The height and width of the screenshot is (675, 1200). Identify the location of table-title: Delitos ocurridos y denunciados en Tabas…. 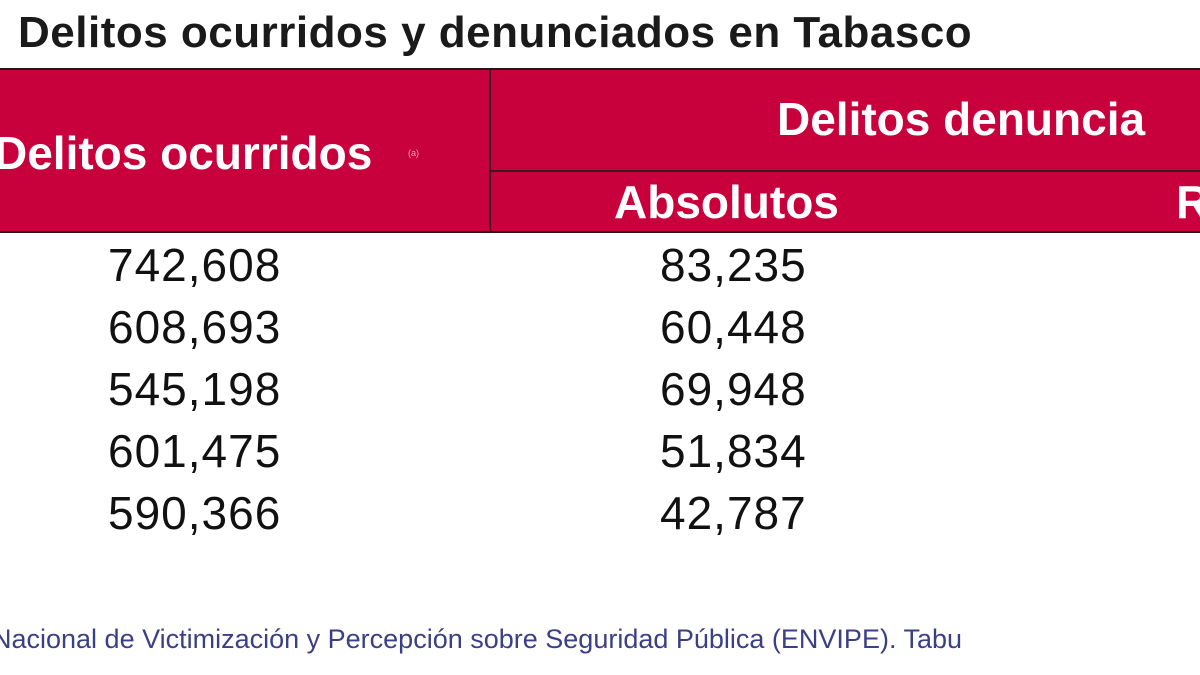
(495, 32).